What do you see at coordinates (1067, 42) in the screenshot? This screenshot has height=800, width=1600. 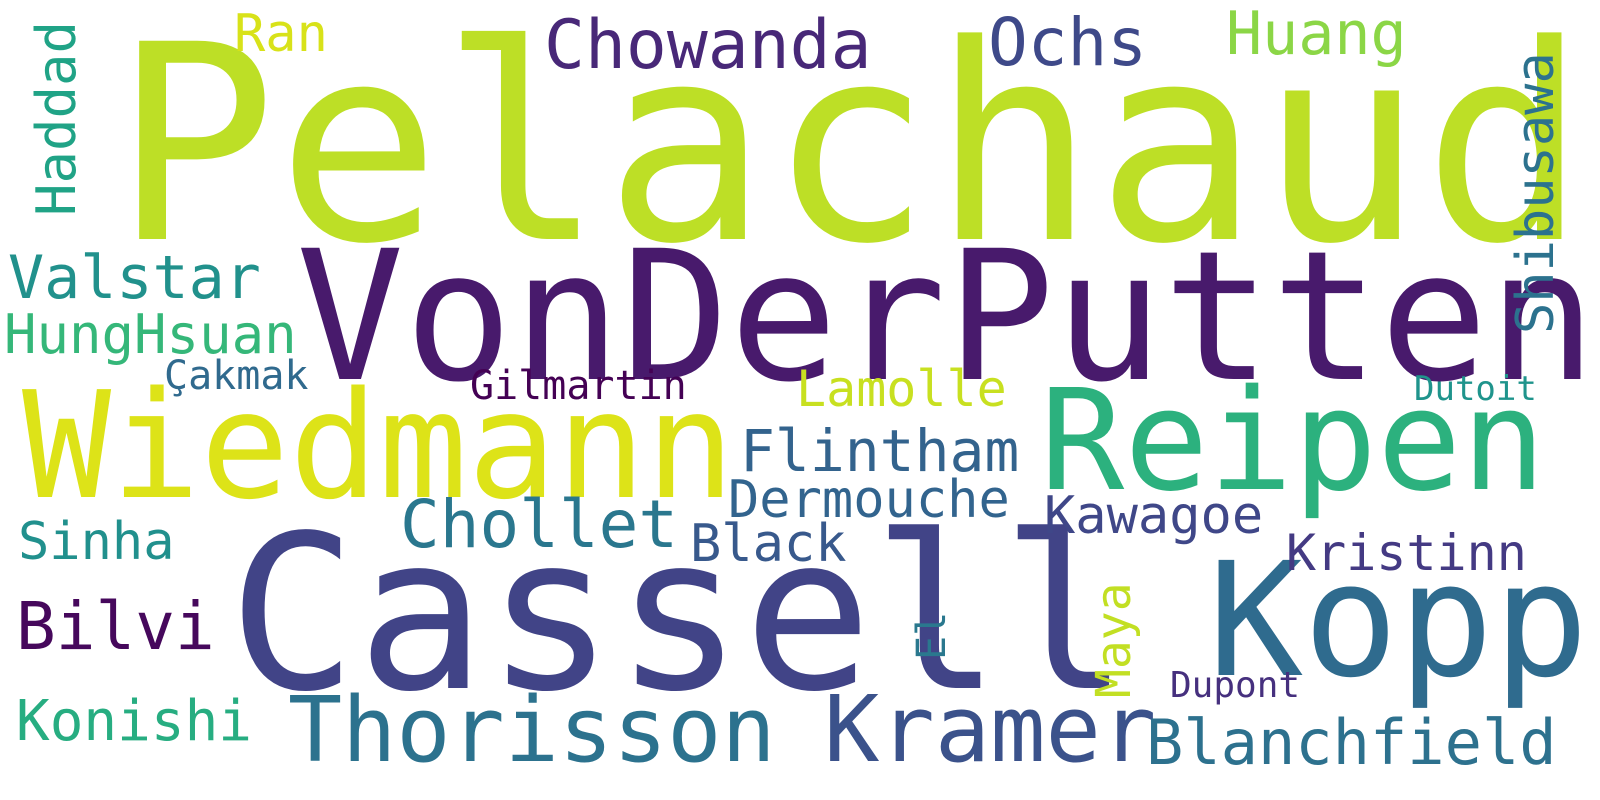 I see `word-ochs: Ochs` at bounding box center [1067, 42].